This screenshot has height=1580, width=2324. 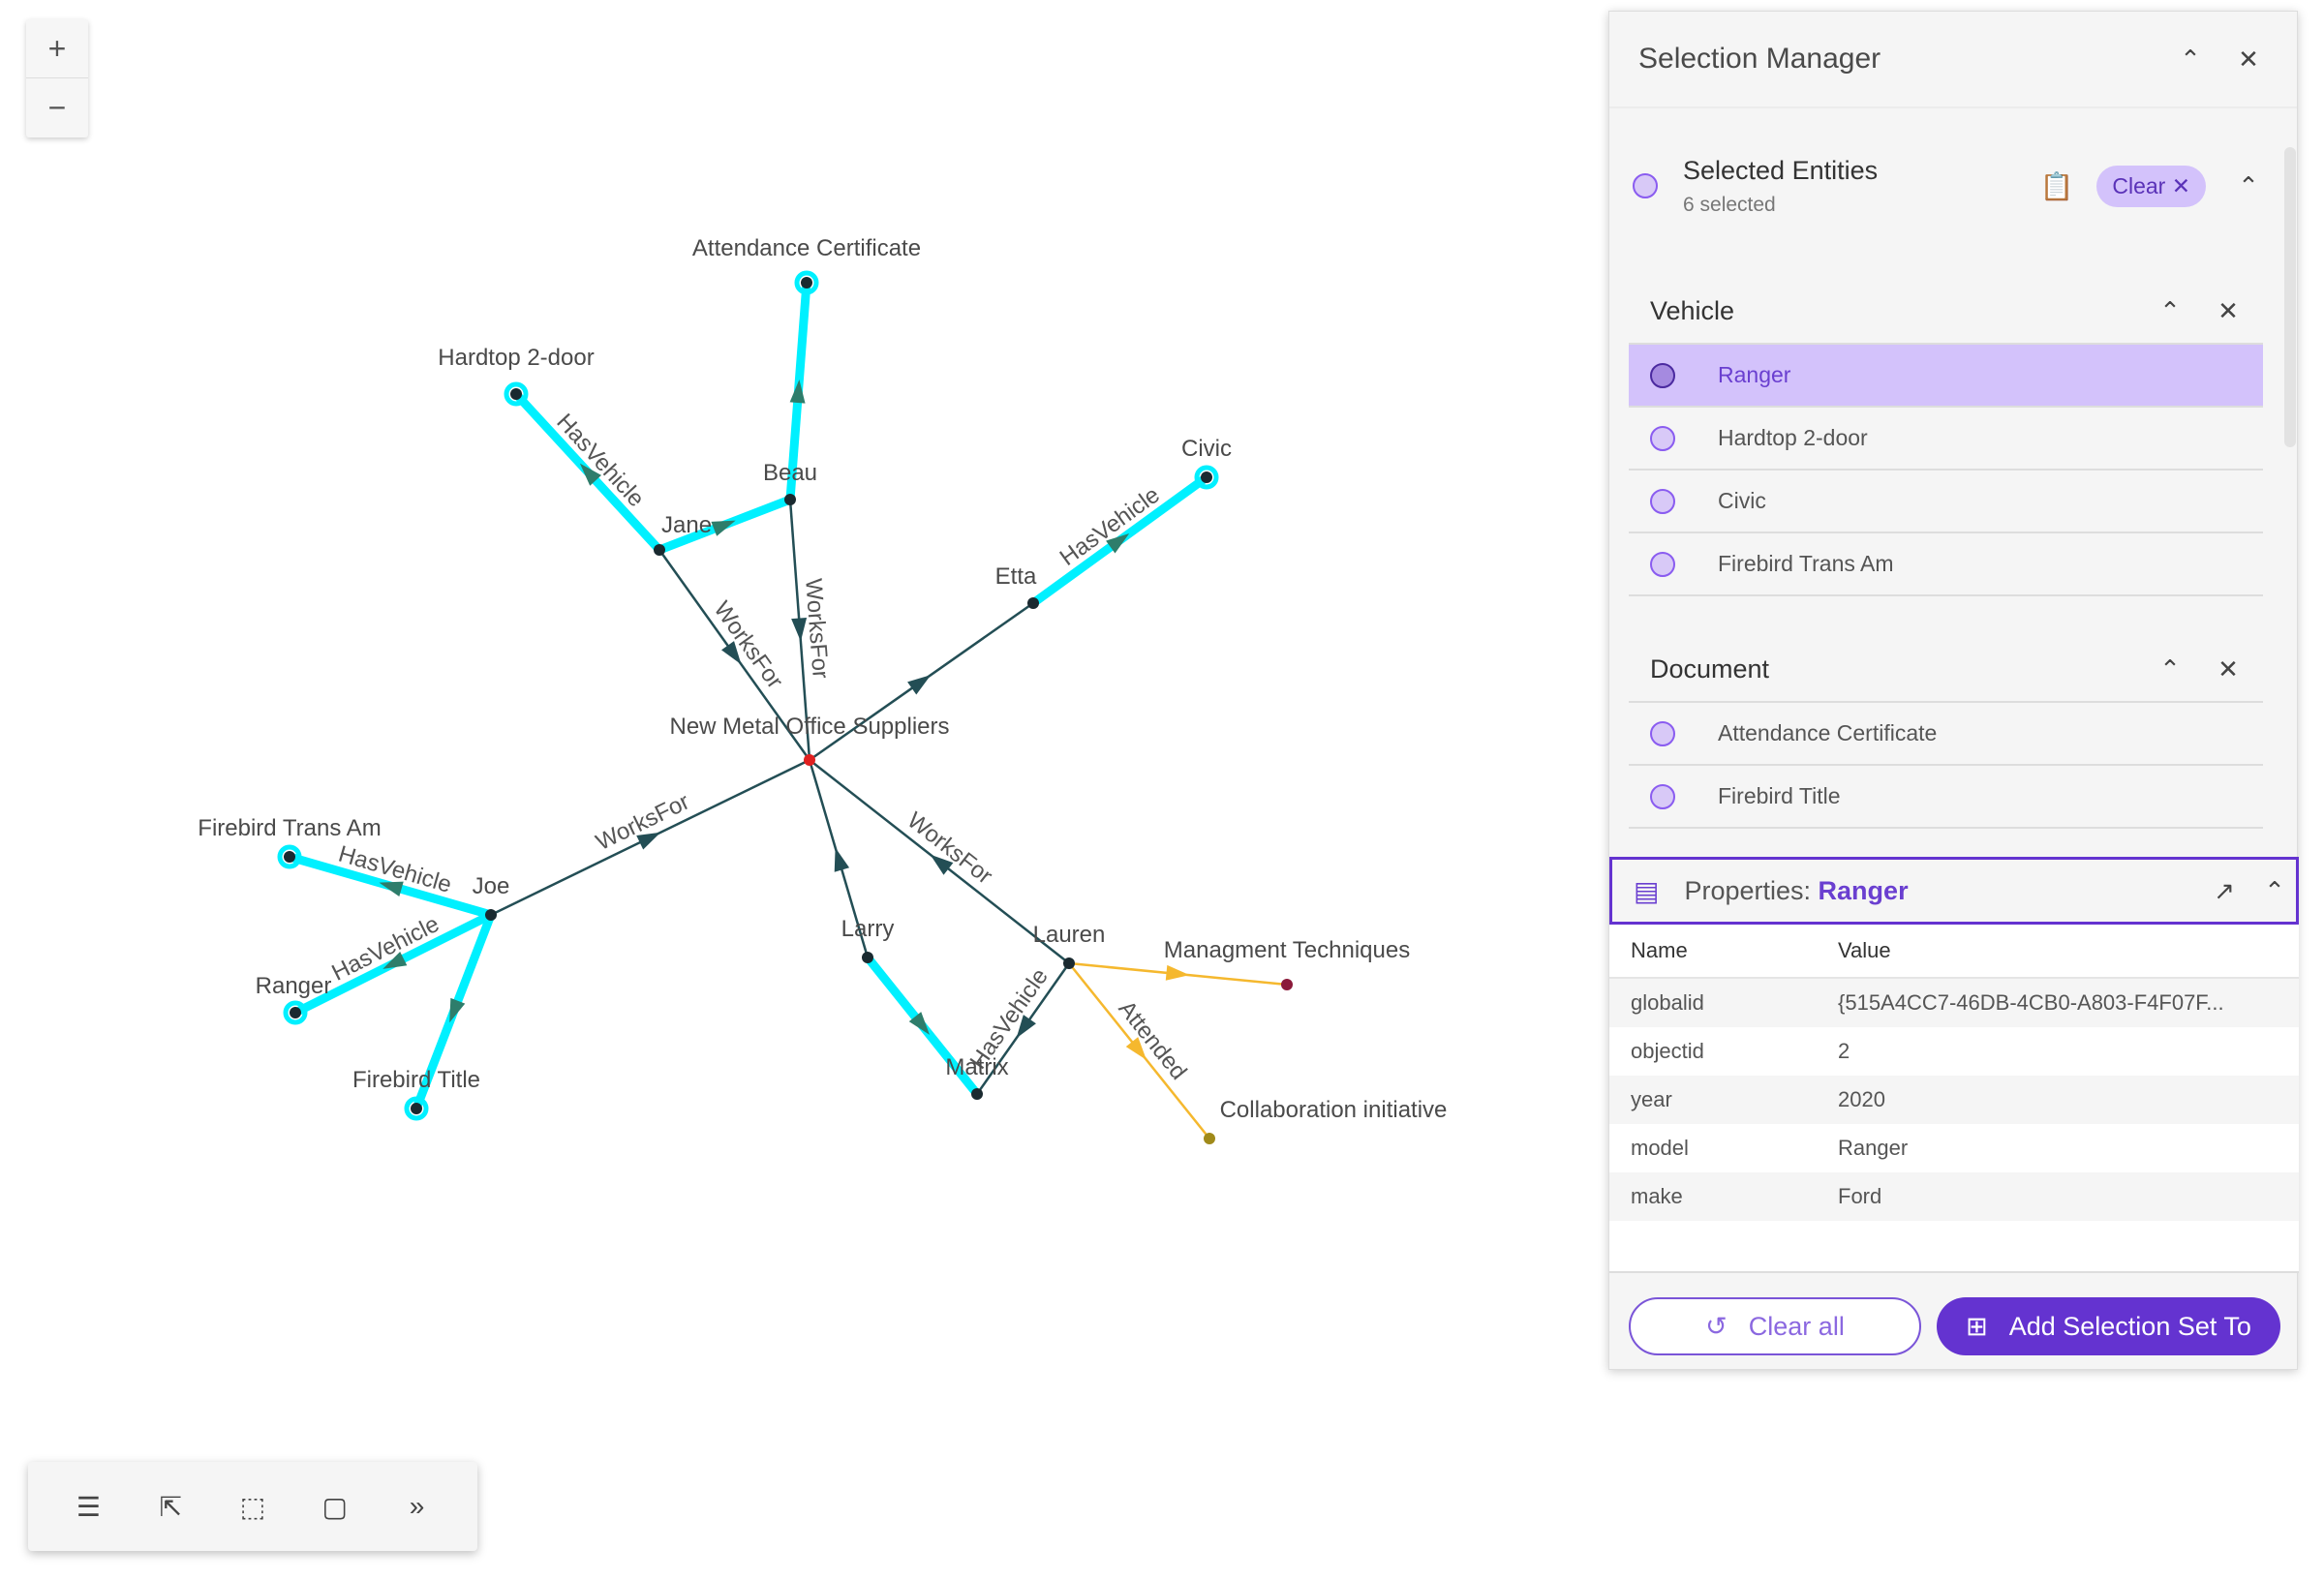 What do you see at coordinates (1647, 890) in the screenshot?
I see `properties-icon: ▤` at bounding box center [1647, 890].